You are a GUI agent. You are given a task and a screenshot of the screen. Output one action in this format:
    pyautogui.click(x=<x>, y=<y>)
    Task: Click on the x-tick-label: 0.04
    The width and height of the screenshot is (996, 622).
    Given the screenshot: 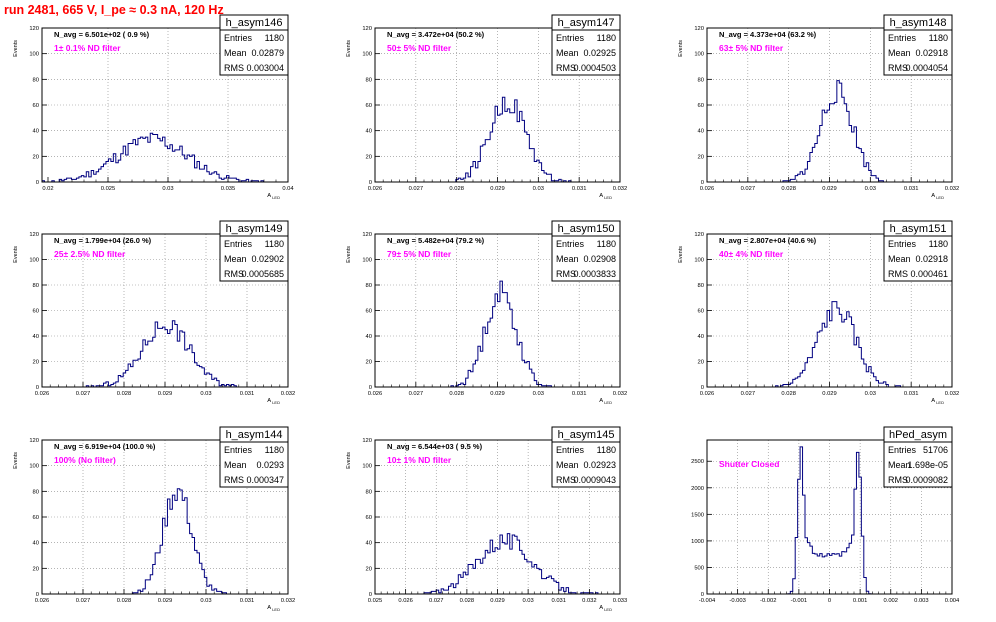 What is the action you would take?
    pyautogui.click(x=288, y=189)
    